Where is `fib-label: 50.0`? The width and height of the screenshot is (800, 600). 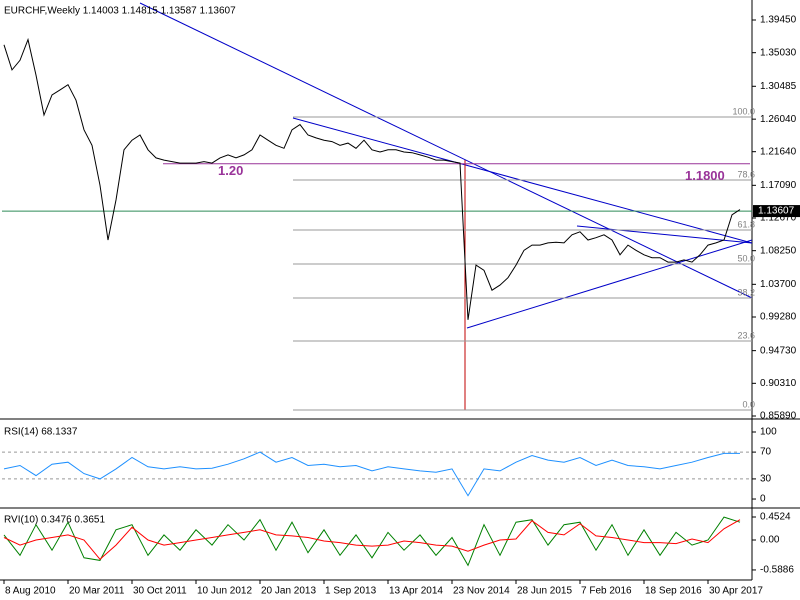 fib-label: 50.0 is located at coordinates (746, 258).